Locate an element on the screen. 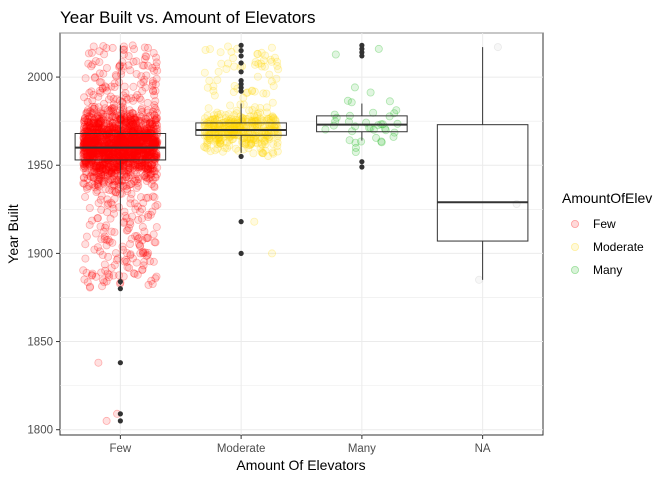 This screenshot has height=480, width=672. x-tick-label: NA is located at coordinates (483, 449).